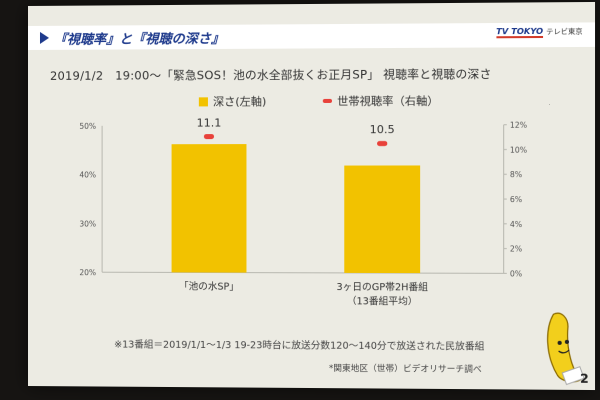 The image size is (600, 400). What do you see at coordinates (516, 199) in the screenshot?
I see `right-axis-tick-label: 6%` at bounding box center [516, 199].